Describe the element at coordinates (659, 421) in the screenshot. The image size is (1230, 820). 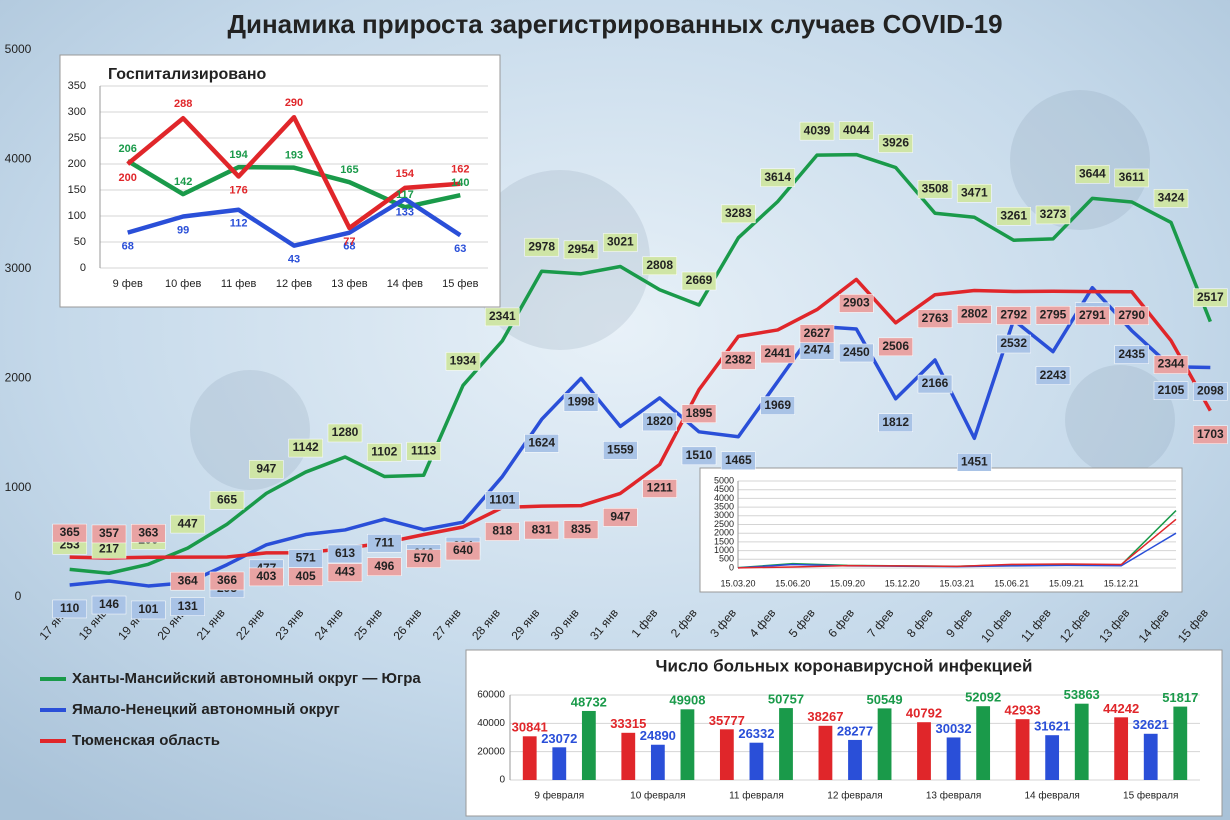
I see `value-label: 1820` at that location.